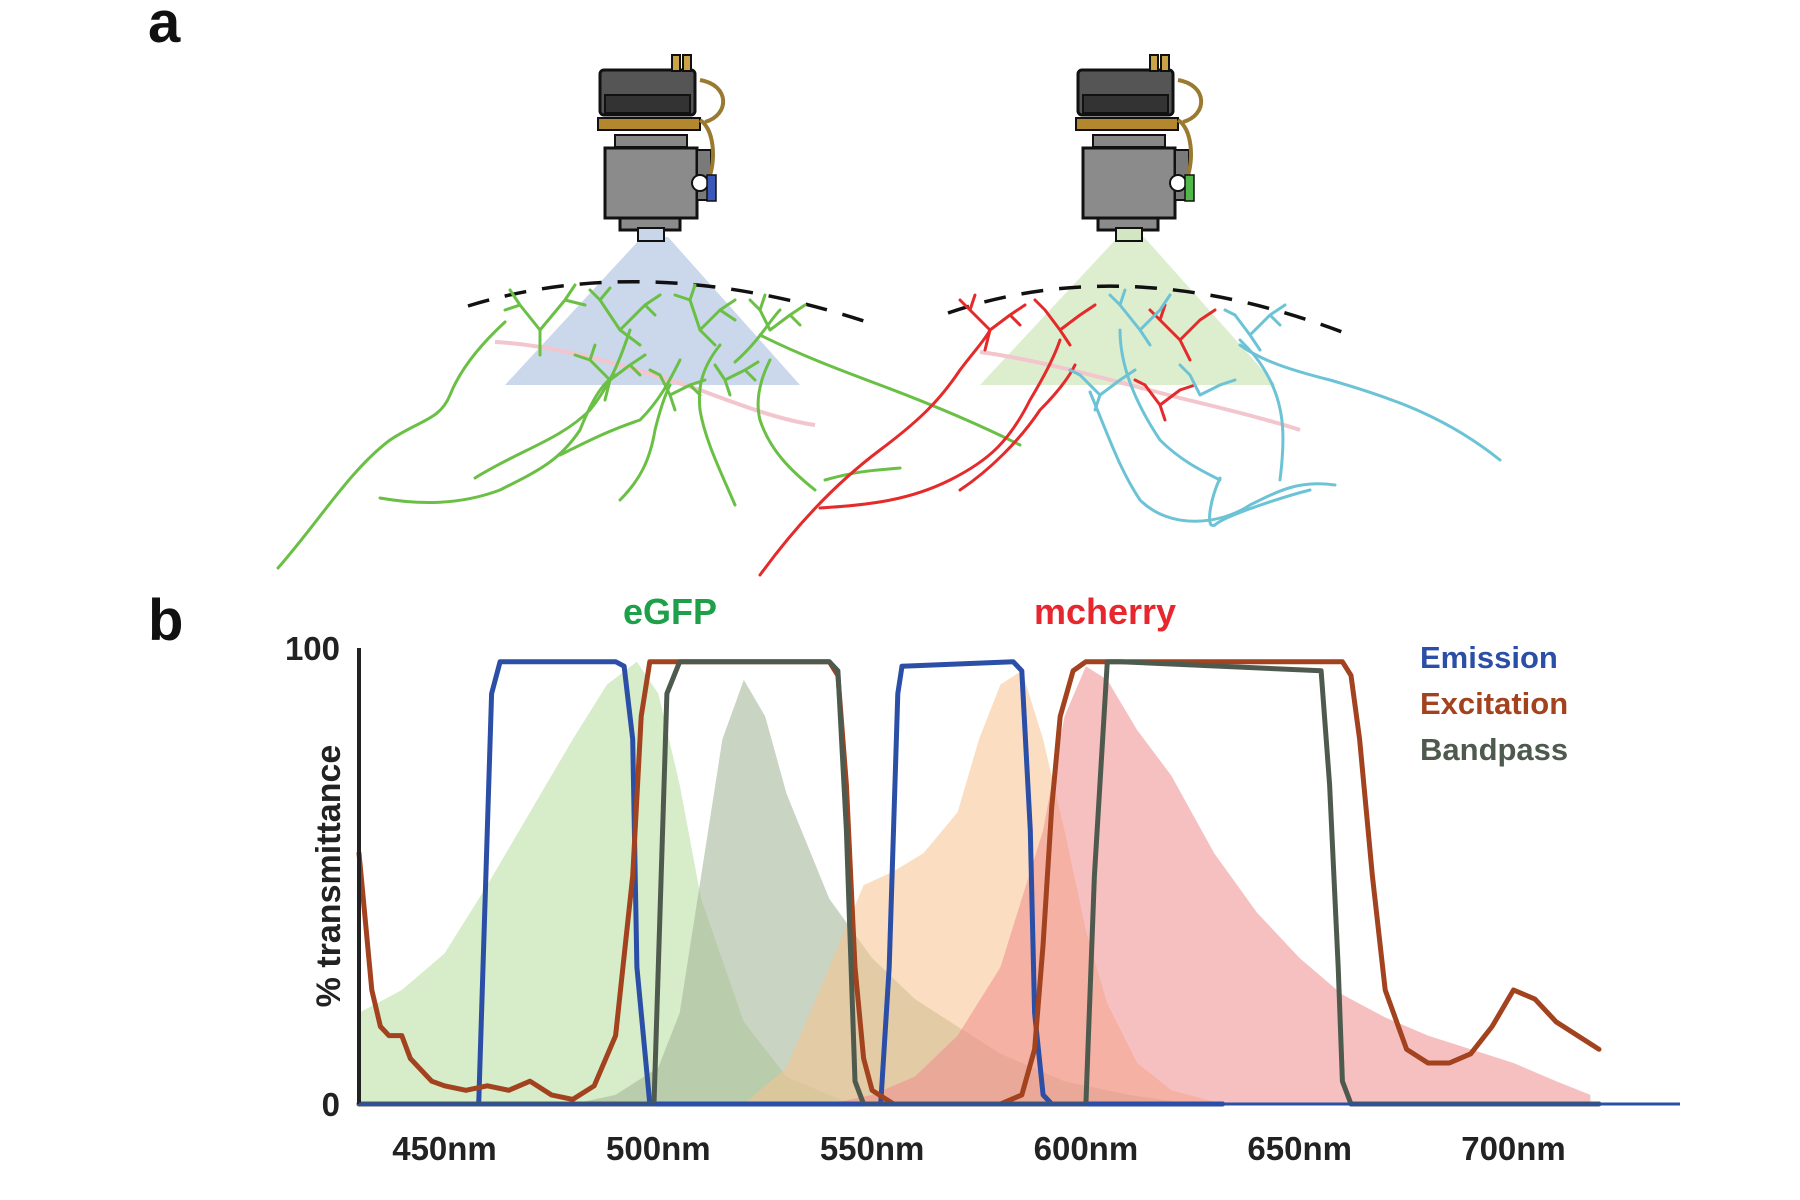 The image size is (1800, 1200). Describe the element at coordinates (979, 1148) in the screenshot. I see `x-tick-labels: 450nm 500nm 550nm 600nm 650nm 700nm` at that location.